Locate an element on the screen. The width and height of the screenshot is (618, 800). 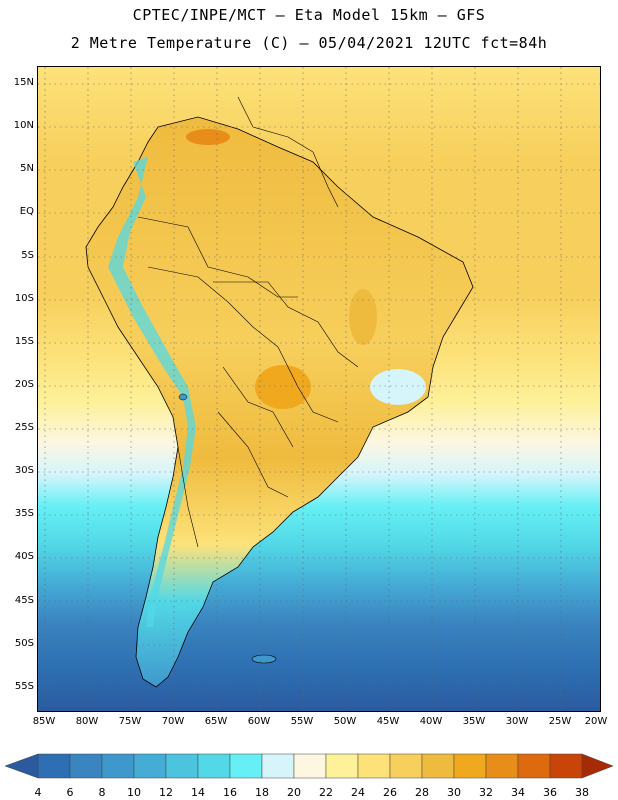
lon-label: 35W is located at coordinates (474, 721).